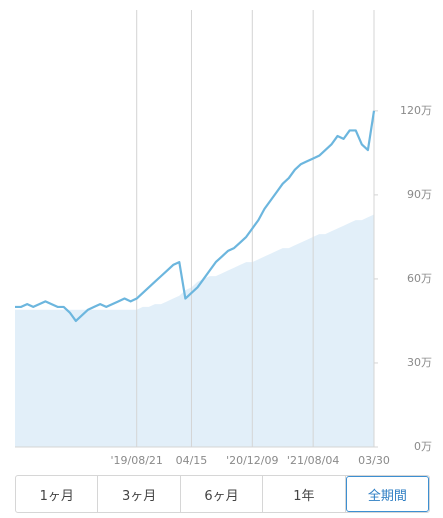 Image resolution: width=443 pixels, height=518 pixels. What do you see at coordinates (57, 494) in the screenshot?
I see `range-button: 1ヶ月` at bounding box center [57, 494].